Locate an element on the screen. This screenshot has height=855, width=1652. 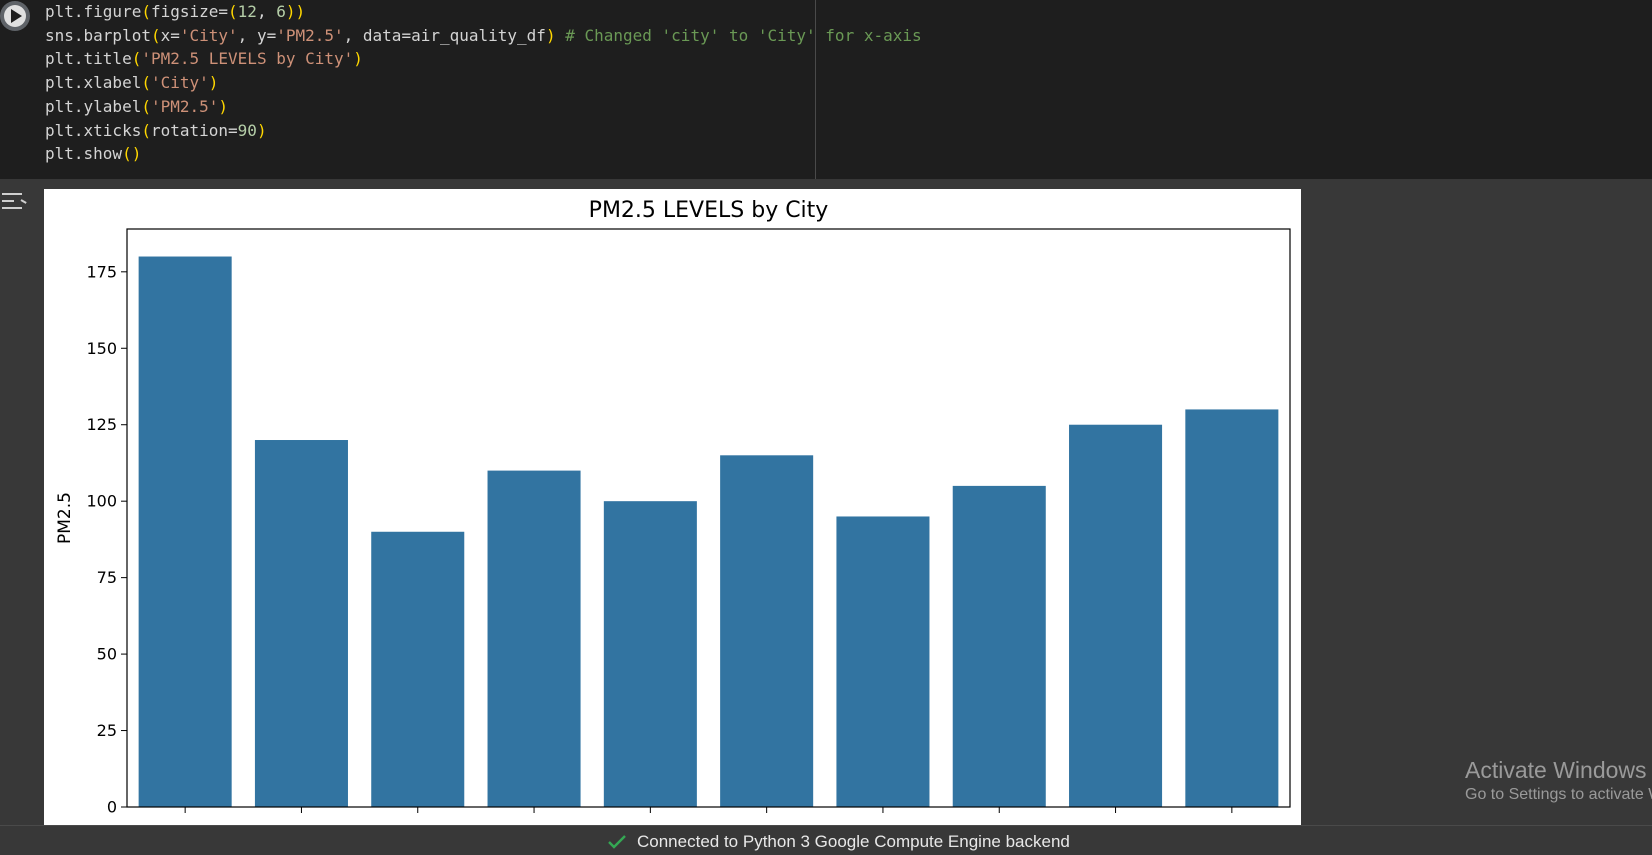
y-tick-label: 175 is located at coordinates (101, 271).